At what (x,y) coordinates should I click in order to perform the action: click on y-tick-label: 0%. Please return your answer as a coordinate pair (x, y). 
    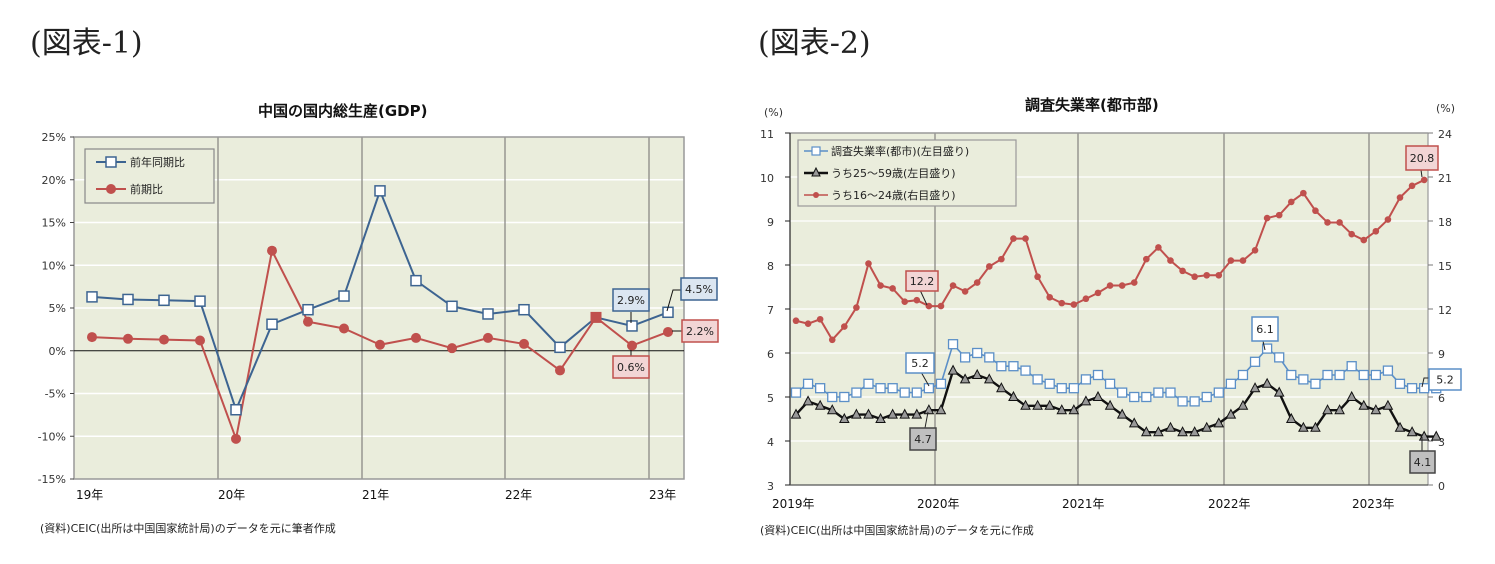
    Looking at the image, I should click on (57, 351).